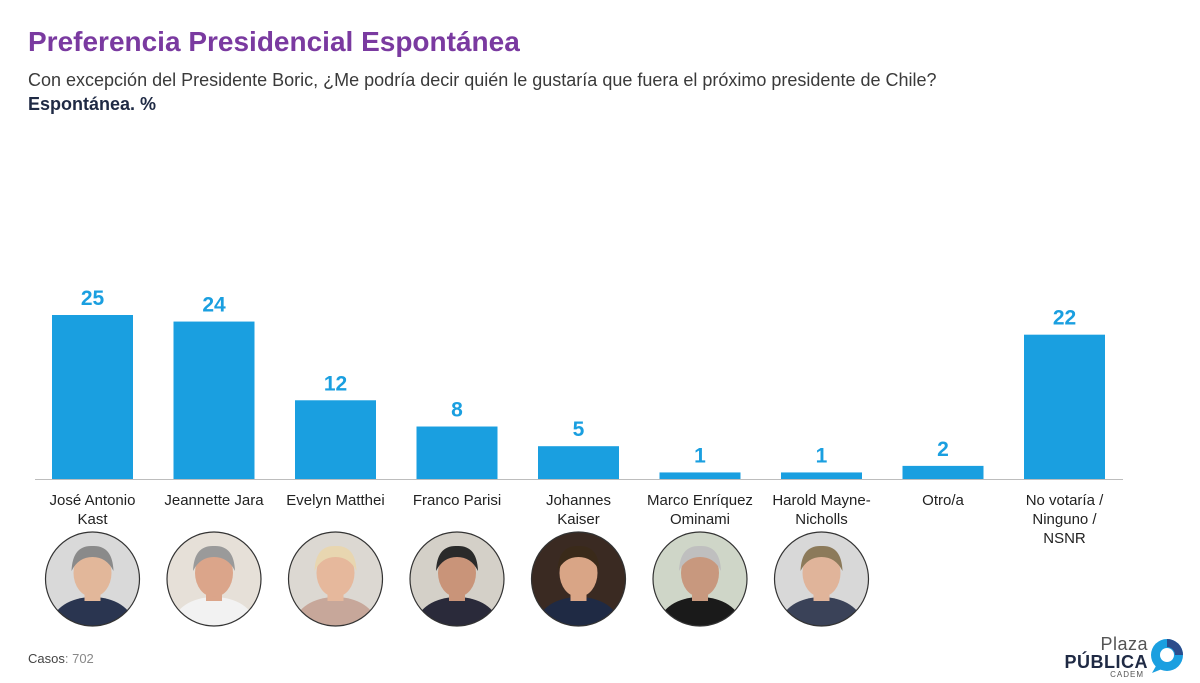  I want to click on tick-label: Evelyn Matthei, so click(335, 500).